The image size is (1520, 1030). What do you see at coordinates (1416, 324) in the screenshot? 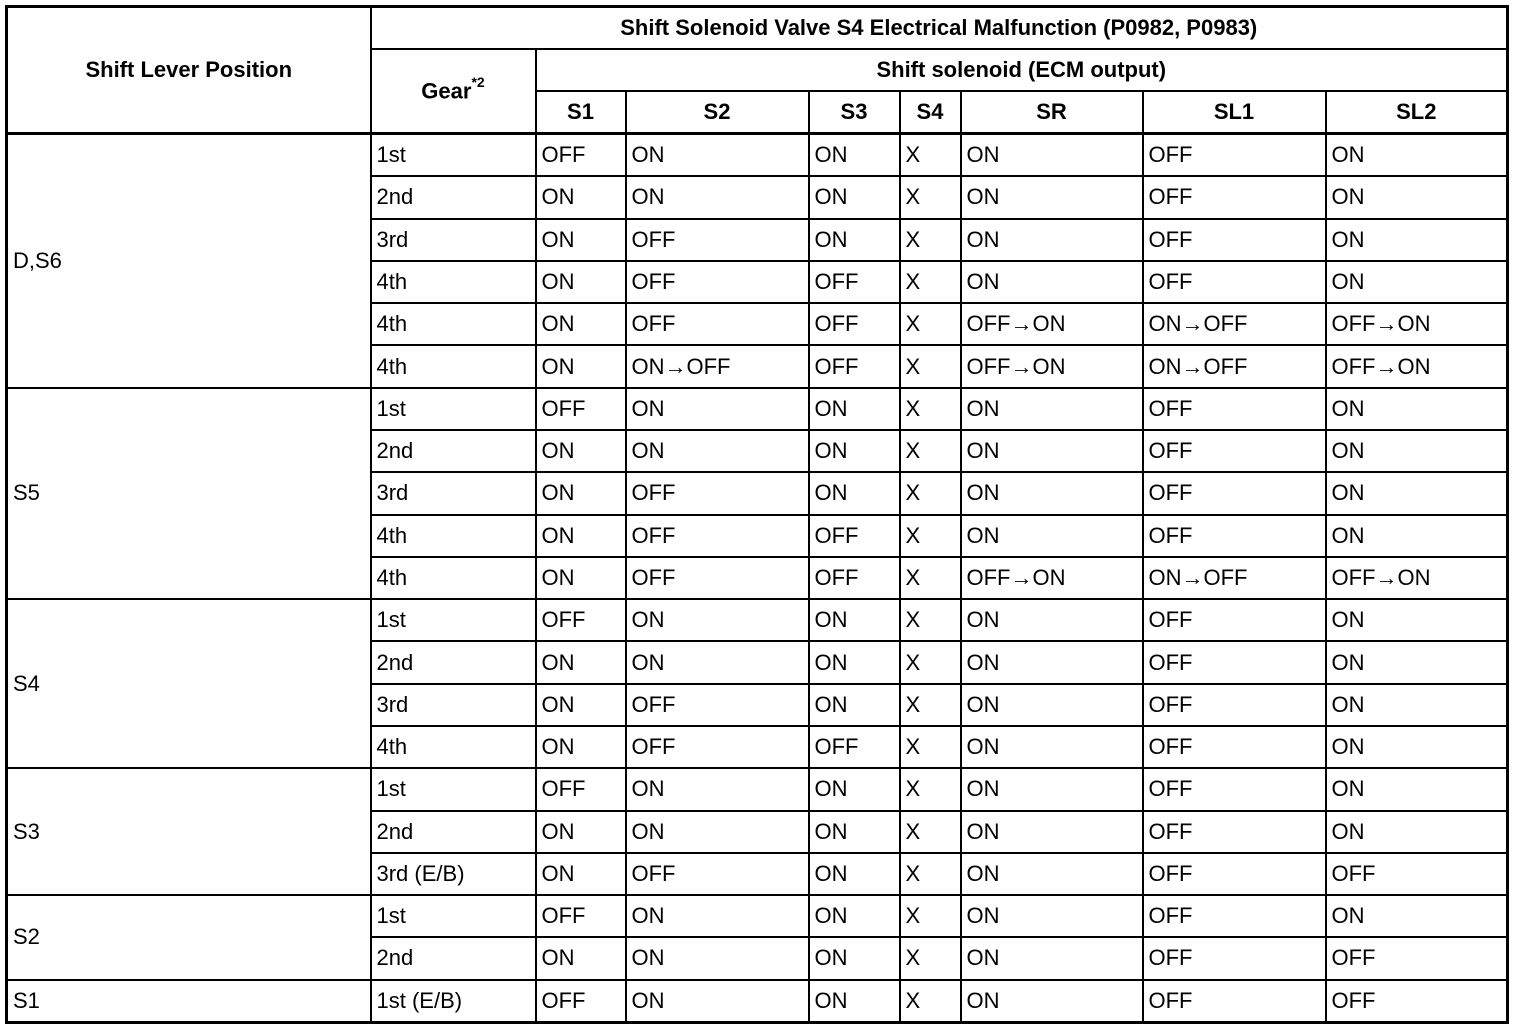
I see `sl2-cell: OFF→ON` at bounding box center [1416, 324].